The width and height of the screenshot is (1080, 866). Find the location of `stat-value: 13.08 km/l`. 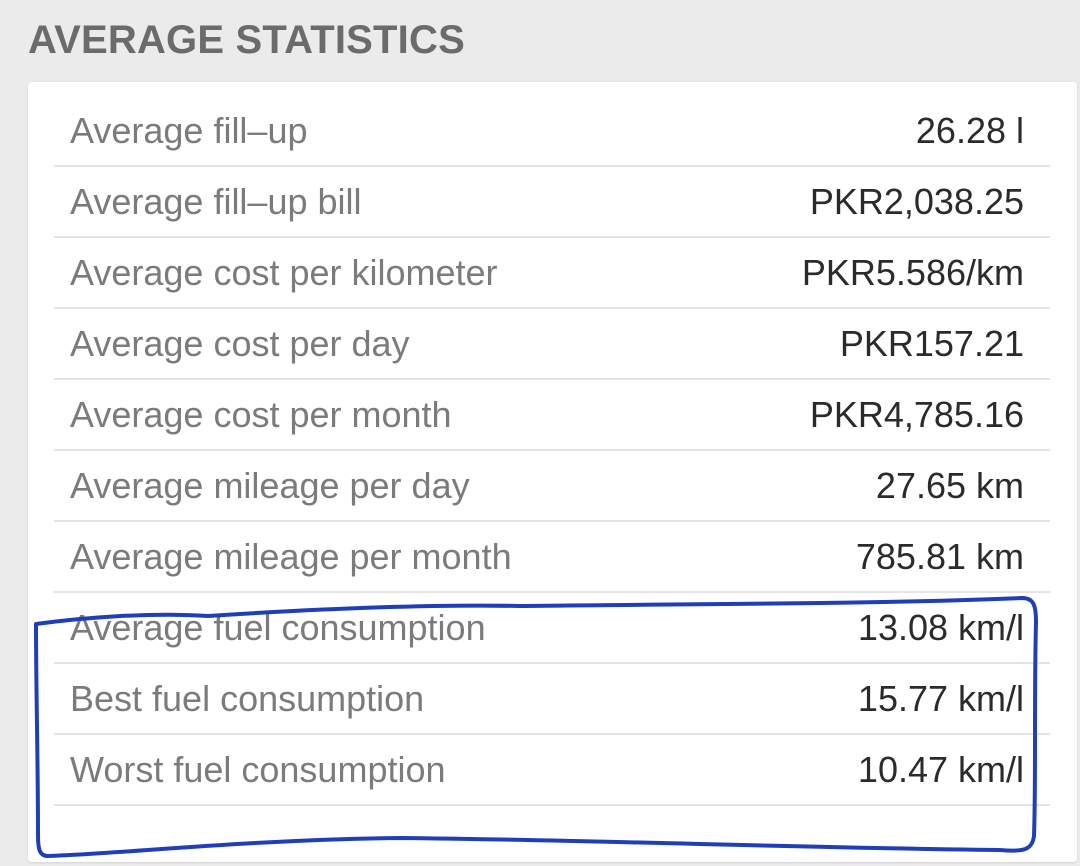

stat-value: 13.08 km/l is located at coordinates (940, 627).